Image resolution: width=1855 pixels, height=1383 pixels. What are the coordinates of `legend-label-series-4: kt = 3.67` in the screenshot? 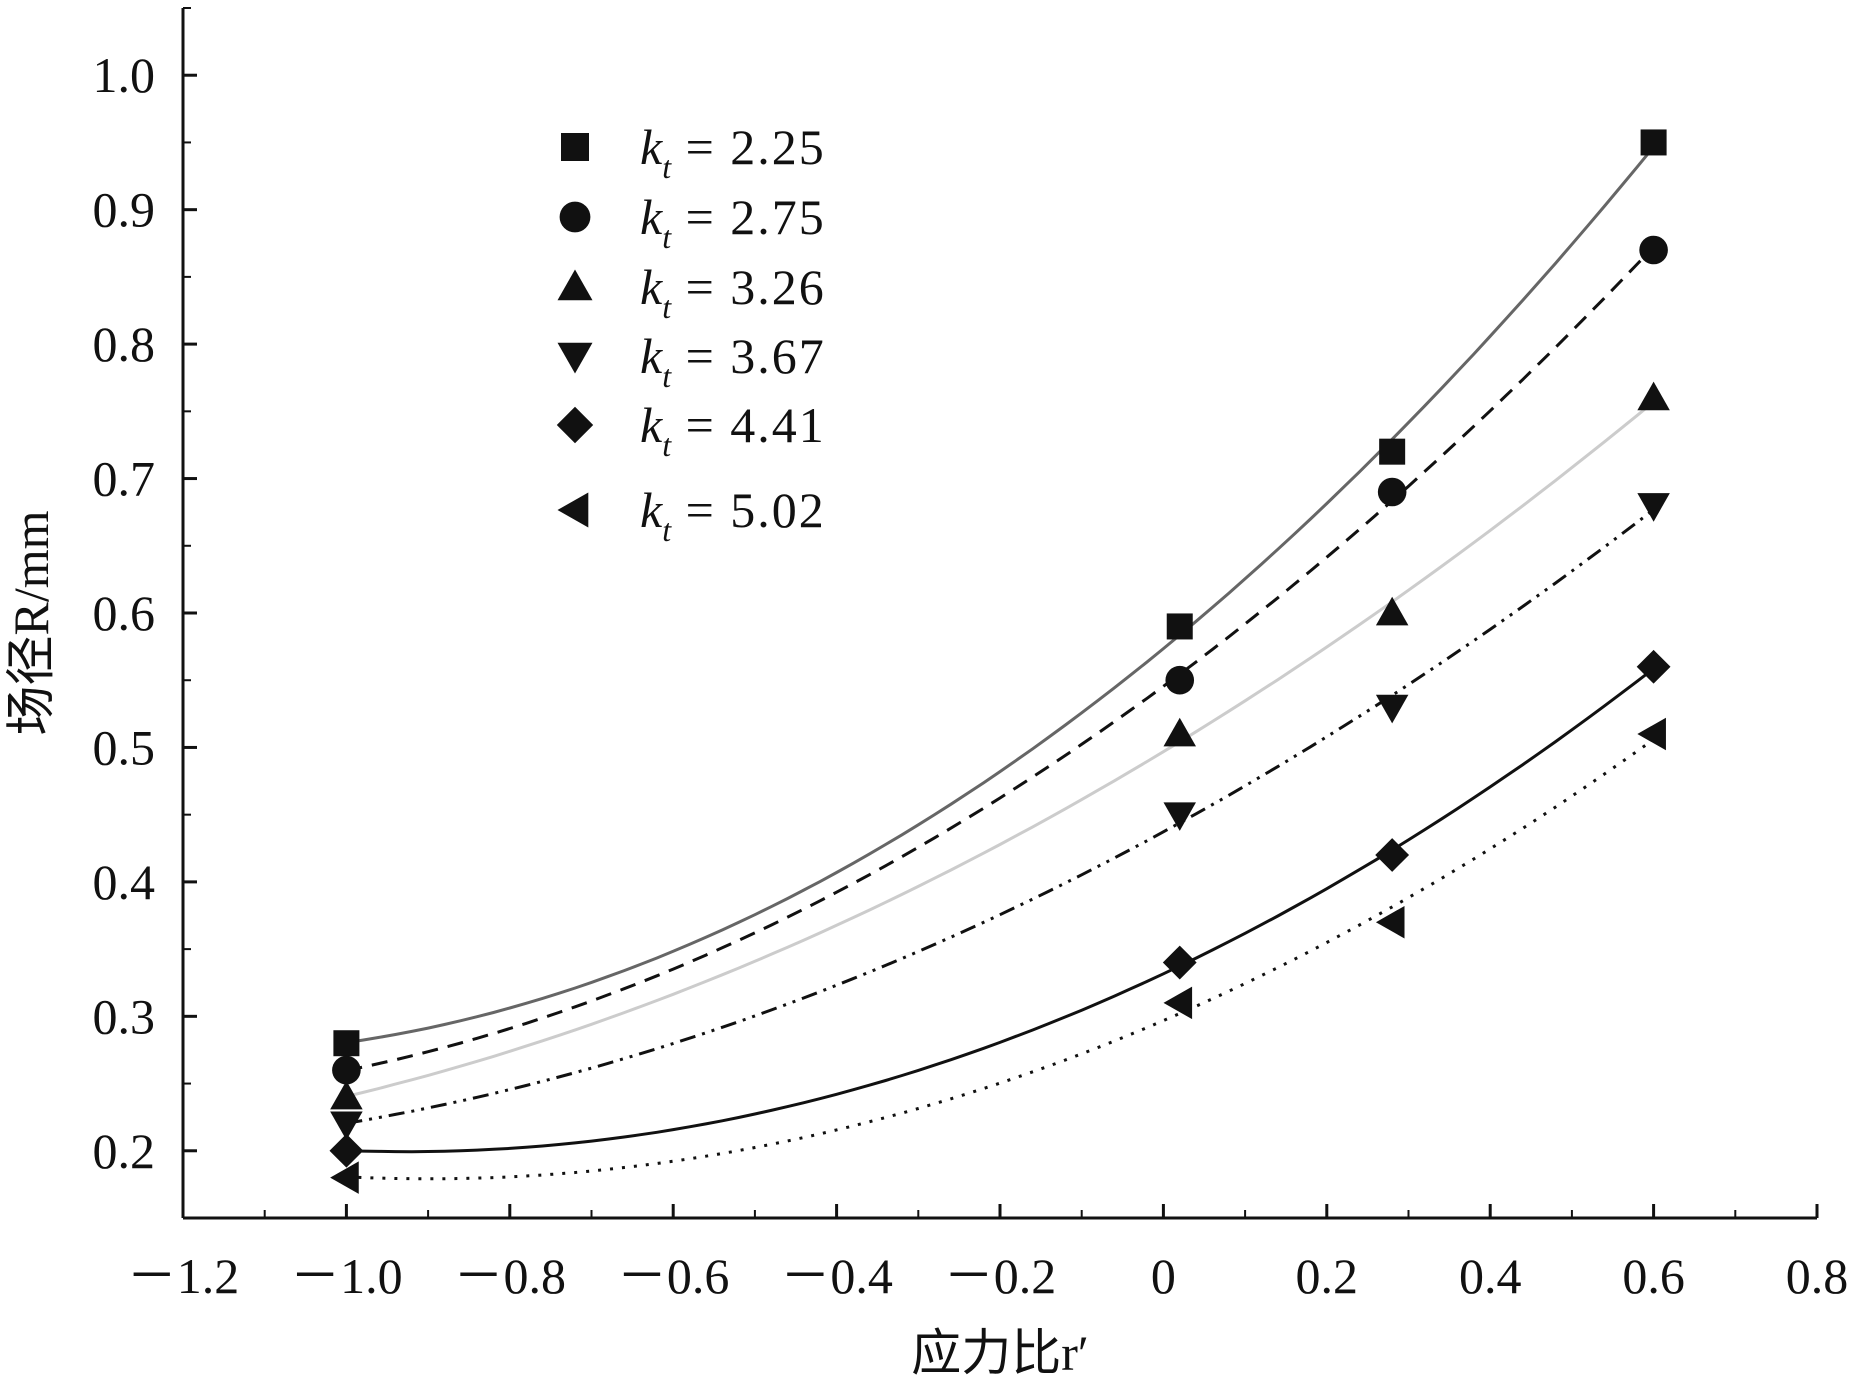 It's located at (733, 361).